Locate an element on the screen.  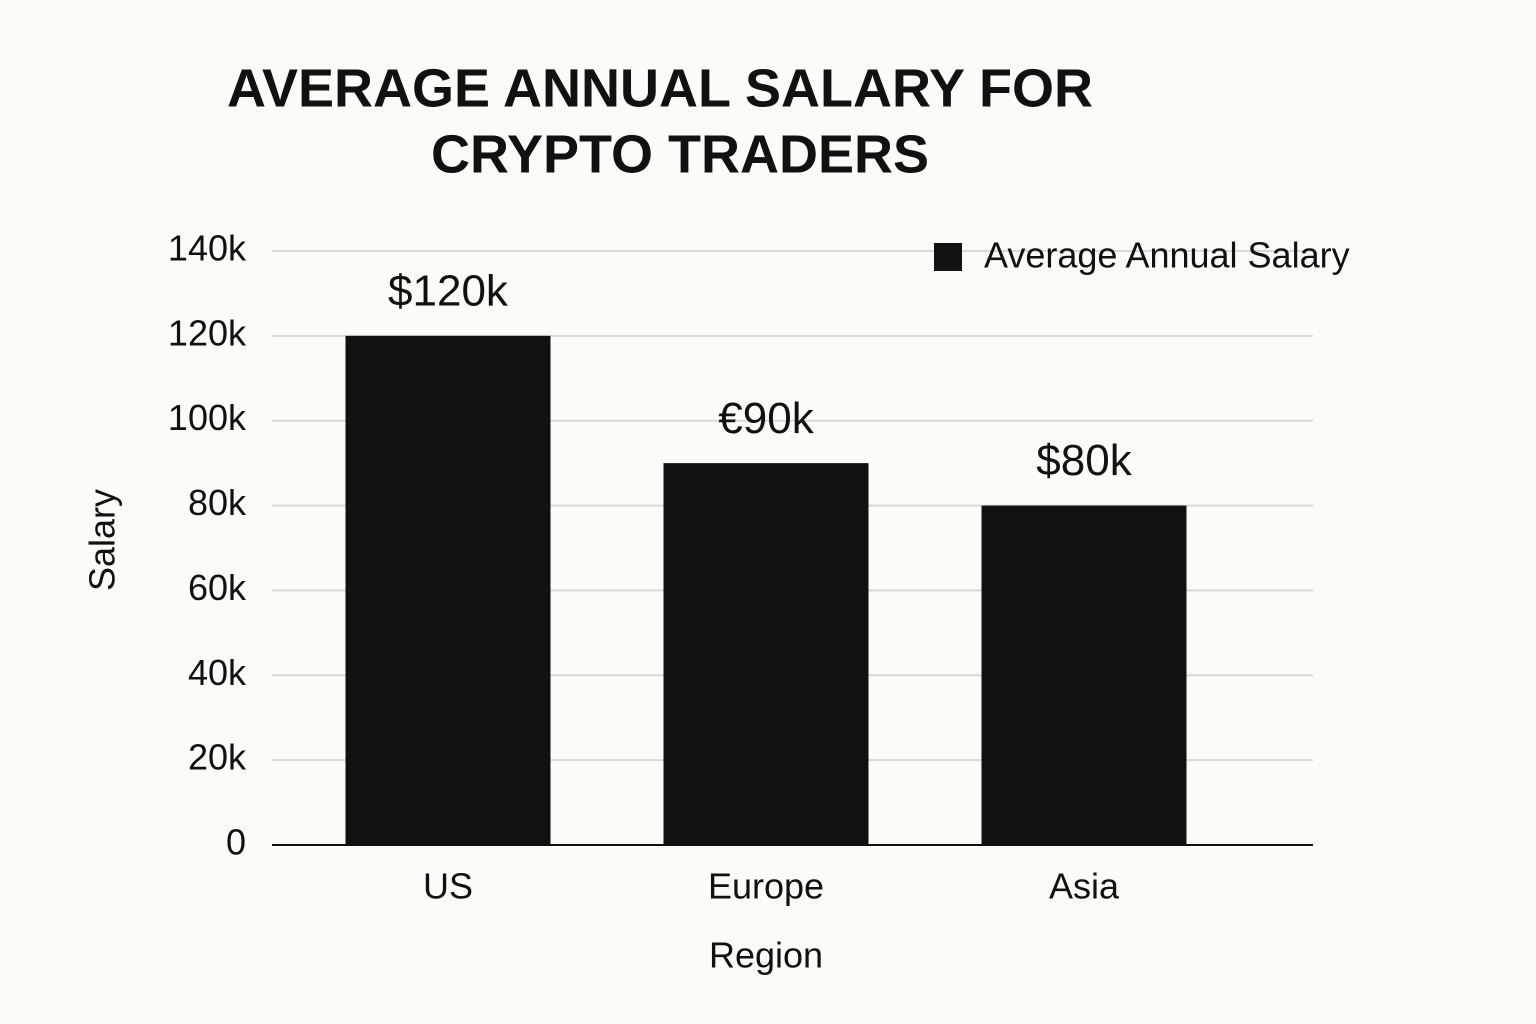
y-axis-label: Salary is located at coordinates (102, 540).